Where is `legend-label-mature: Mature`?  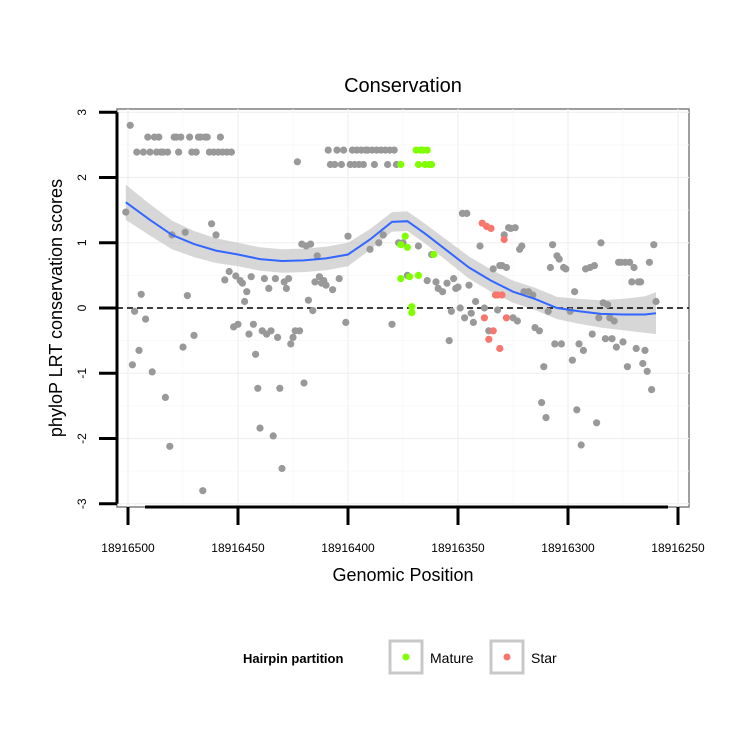
legend-label-mature: Mature is located at coordinates (452, 658).